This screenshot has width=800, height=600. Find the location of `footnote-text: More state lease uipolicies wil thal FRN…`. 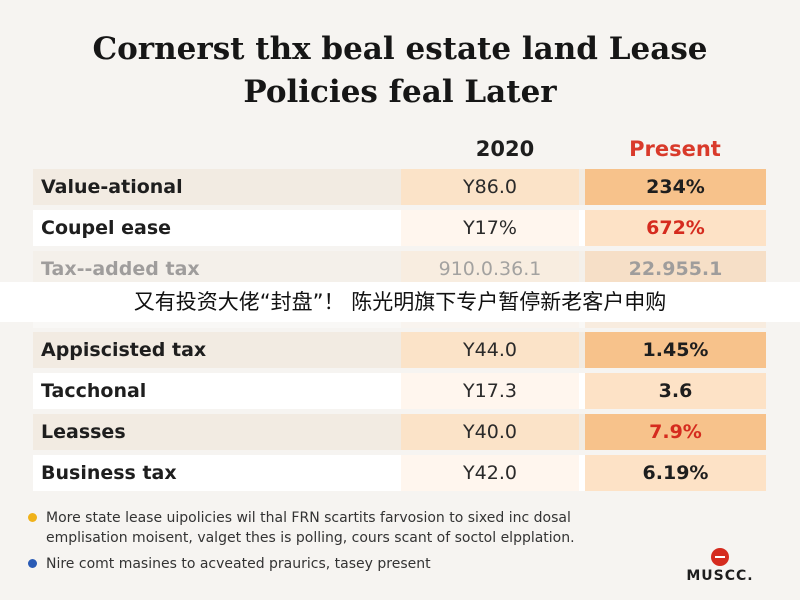

footnote-text: More state lease uipolicies wil thal FRN… is located at coordinates (310, 528).